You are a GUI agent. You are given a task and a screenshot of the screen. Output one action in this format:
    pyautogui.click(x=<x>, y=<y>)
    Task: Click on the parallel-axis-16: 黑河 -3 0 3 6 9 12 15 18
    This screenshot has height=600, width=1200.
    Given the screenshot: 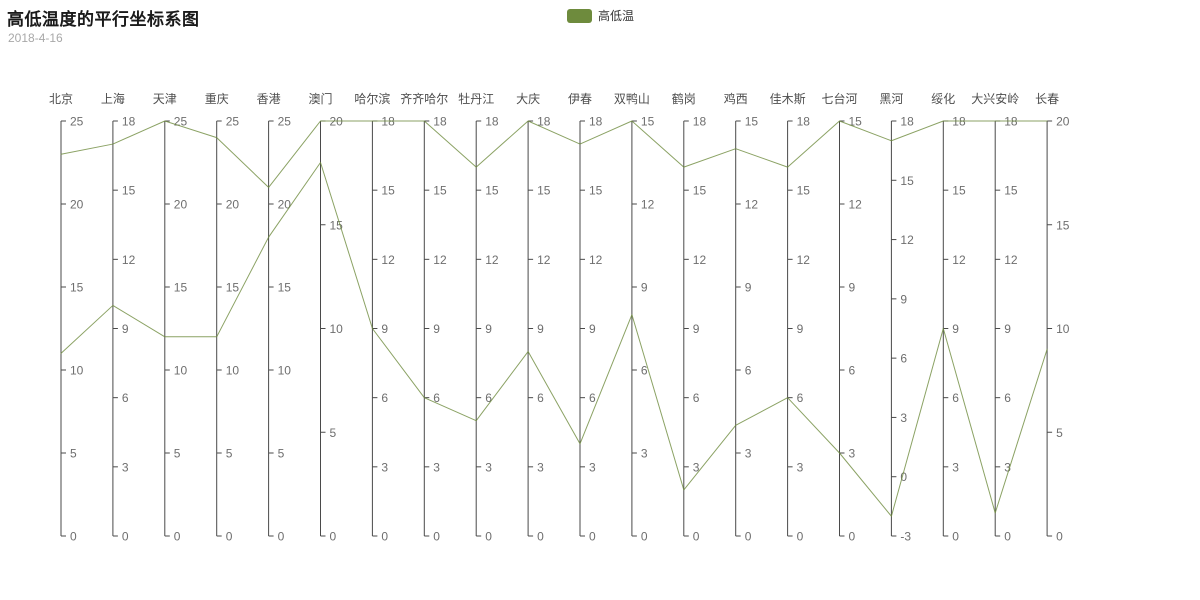 What is the action you would take?
    pyautogui.click(x=896, y=318)
    